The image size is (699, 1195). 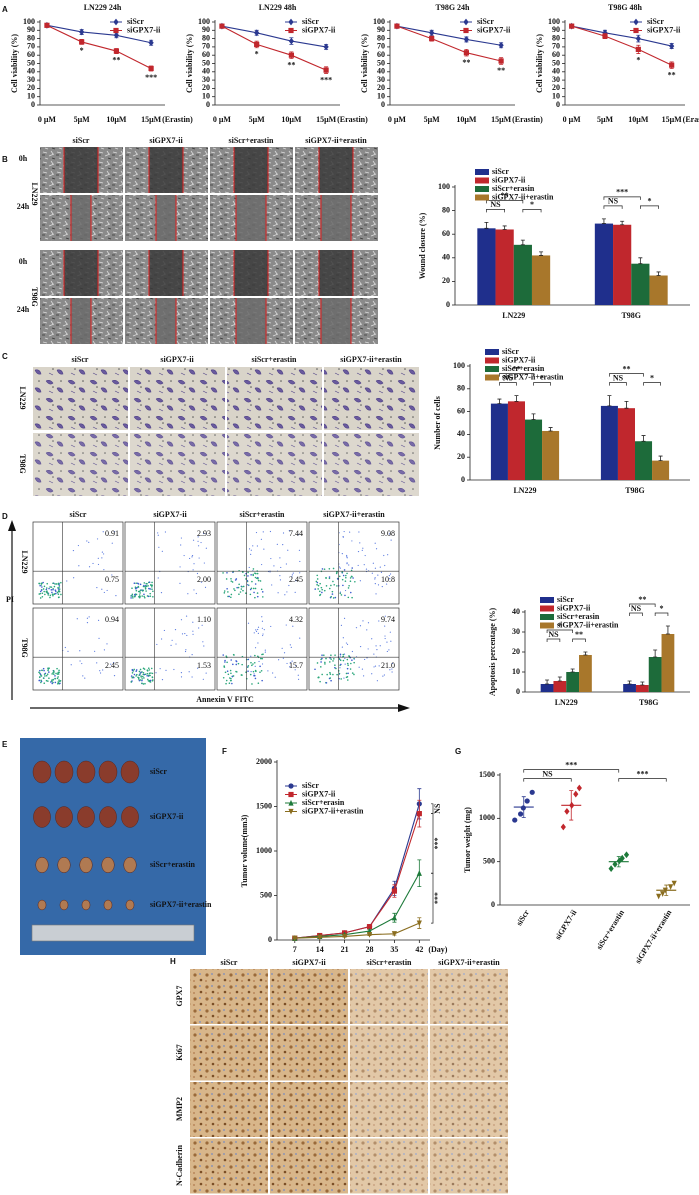 What do you see at coordinates (381, 87) in the screenshot?
I see `y-tick-label: 20` at bounding box center [381, 87].